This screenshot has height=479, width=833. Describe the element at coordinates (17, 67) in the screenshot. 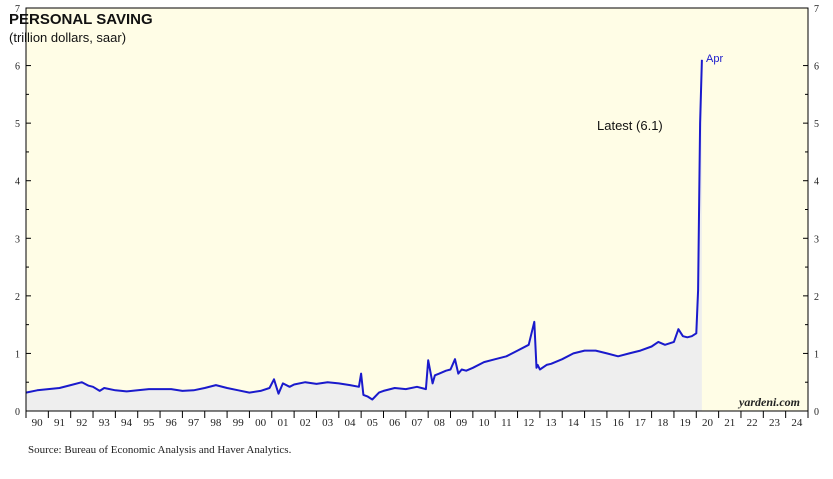

I see `y-tick-label-left: 6` at that location.